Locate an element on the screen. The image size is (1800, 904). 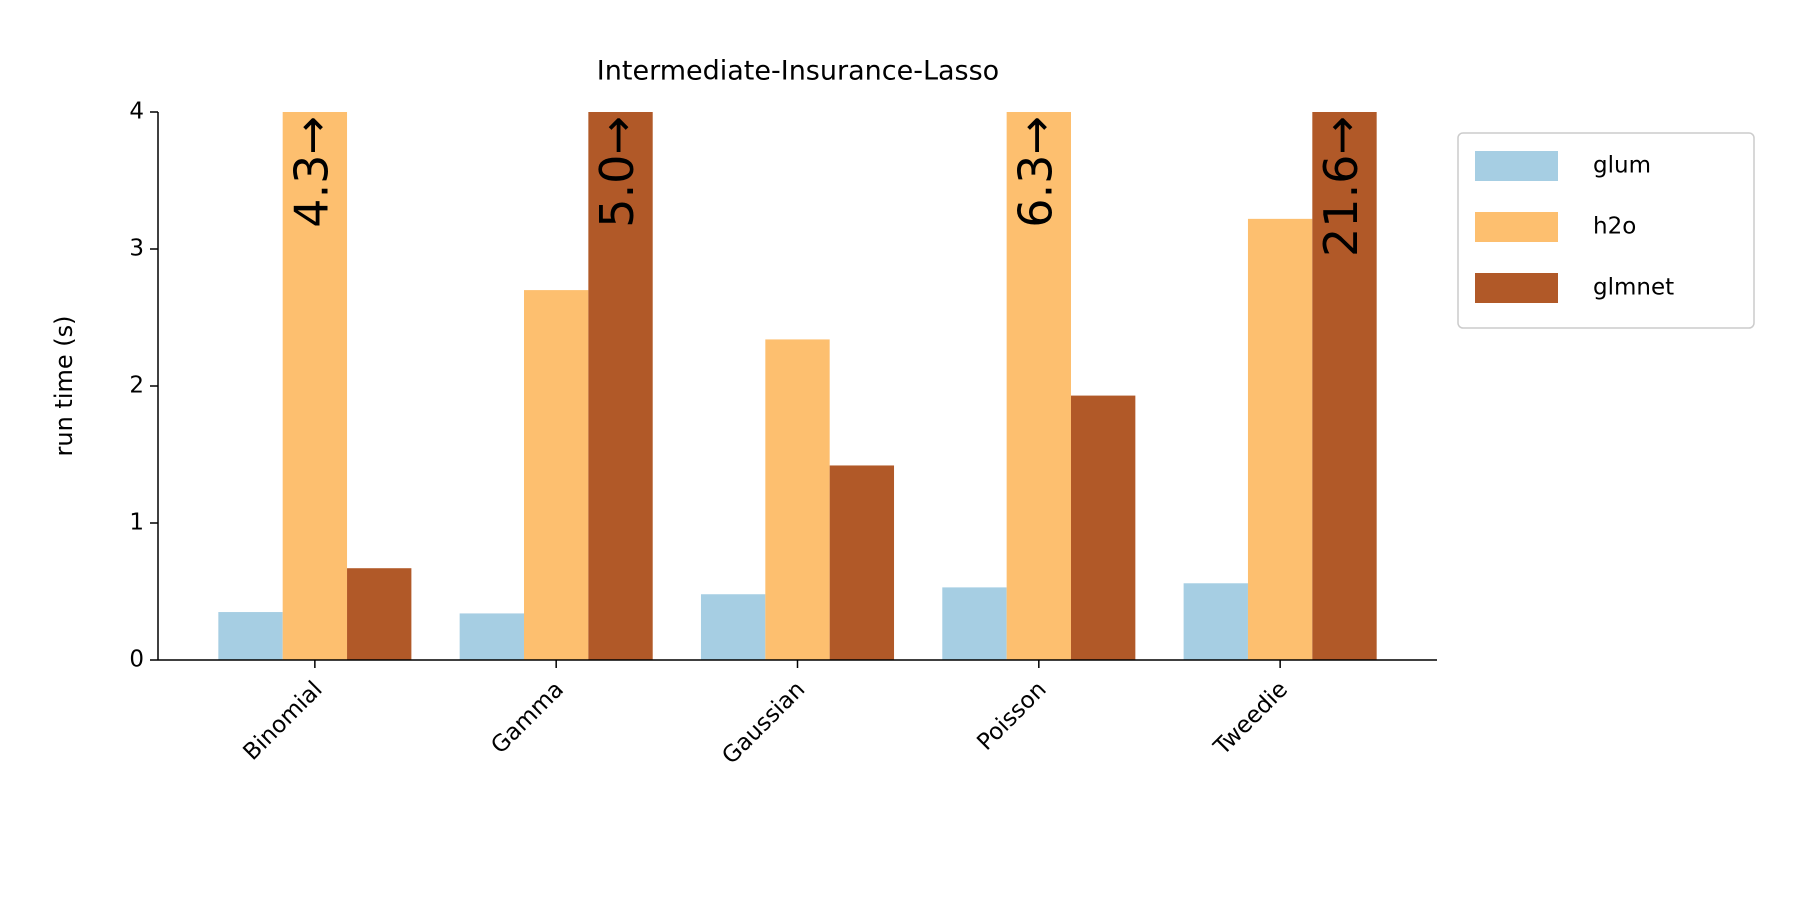
legend-label: glmnet is located at coordinates (1633, 288).